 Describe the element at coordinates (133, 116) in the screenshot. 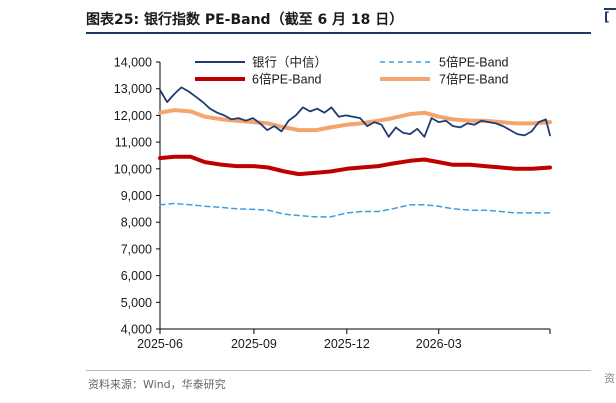

I see `y-tick-label: 12,000` at that location.